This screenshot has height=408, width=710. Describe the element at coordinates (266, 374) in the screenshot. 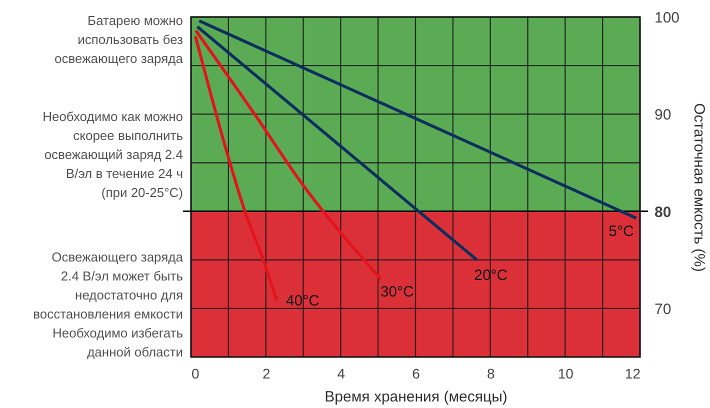

I see `x-tick-label: 2` at that location.